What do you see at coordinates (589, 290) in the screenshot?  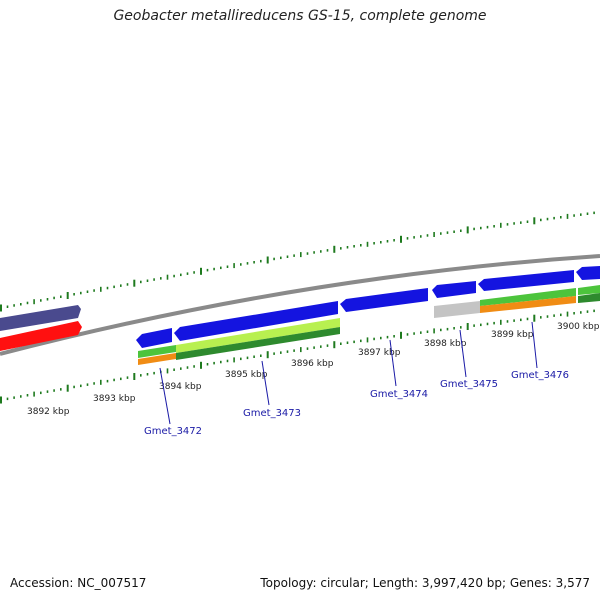 I see `gene-green-right-edge` at bounding box center [589, 290].